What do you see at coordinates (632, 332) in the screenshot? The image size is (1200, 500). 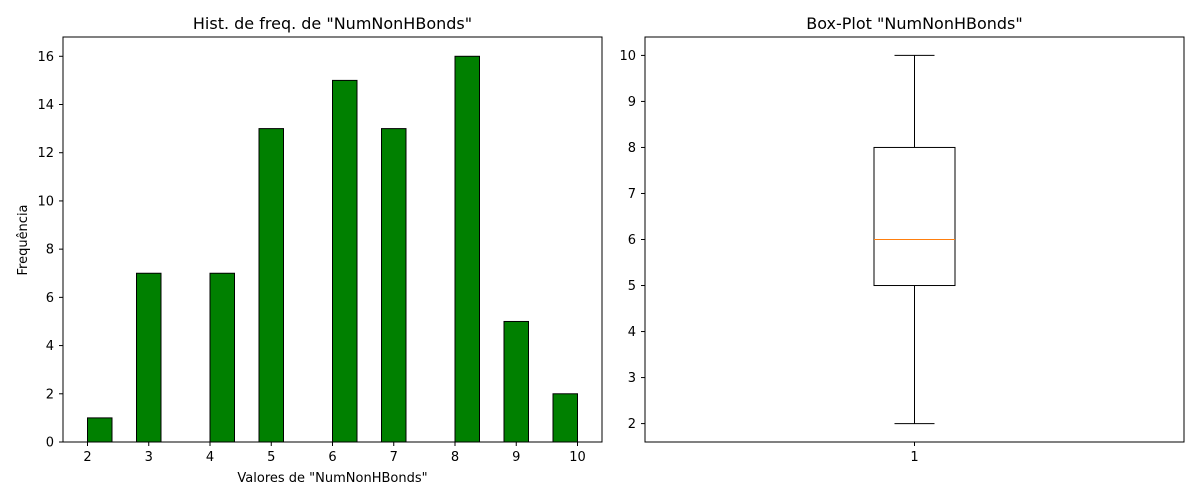 I see `boxplot-y-tick-label: 4` at bounding box center [632, 332].